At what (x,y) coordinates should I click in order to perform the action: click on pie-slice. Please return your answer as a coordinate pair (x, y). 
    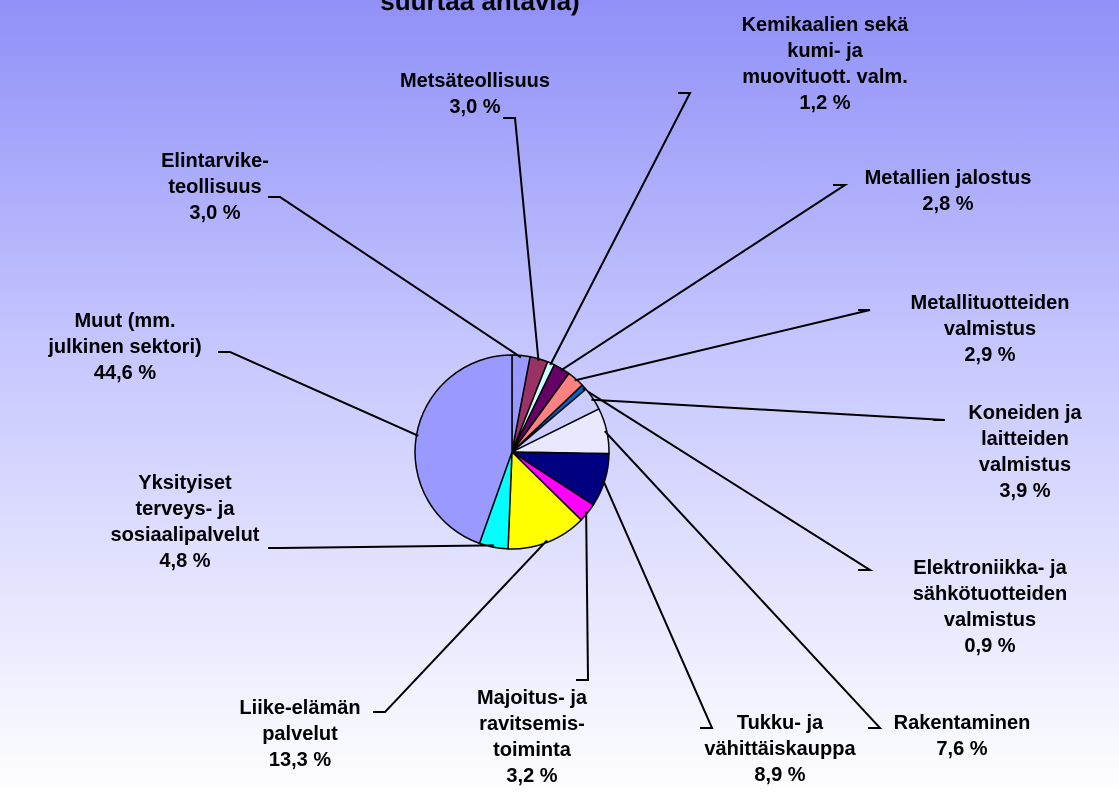
    Looking at the image, I should click on (545, 500).